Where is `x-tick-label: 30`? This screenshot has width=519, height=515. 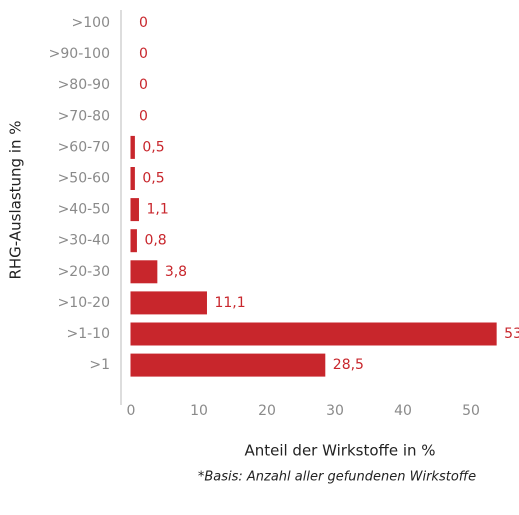
x-tick-label: 30 is located at coordinates (335, 411).